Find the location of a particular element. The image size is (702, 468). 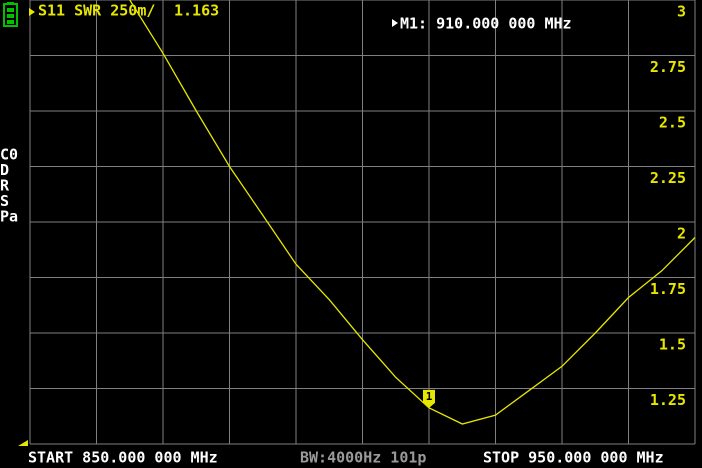

y-tick-label: 3 is located at coordinates (681, 12).